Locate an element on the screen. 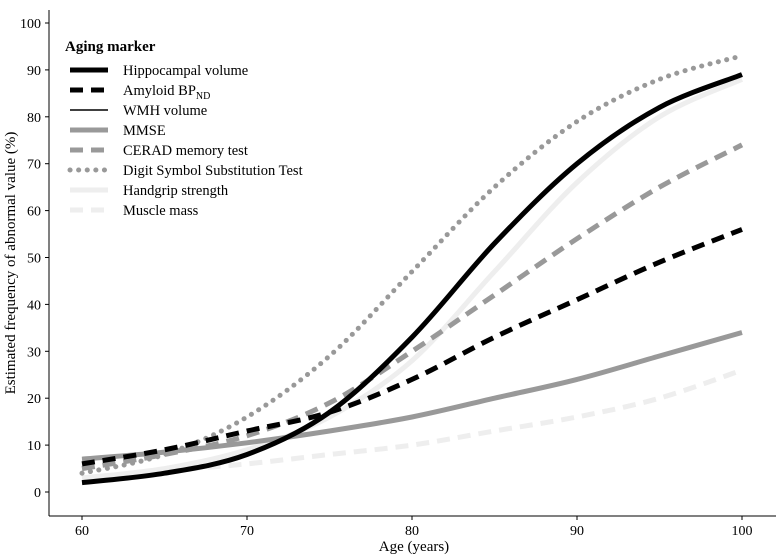 The image size is (776, 555). y-tick-label: 50 is located at coordinates (34, 259).